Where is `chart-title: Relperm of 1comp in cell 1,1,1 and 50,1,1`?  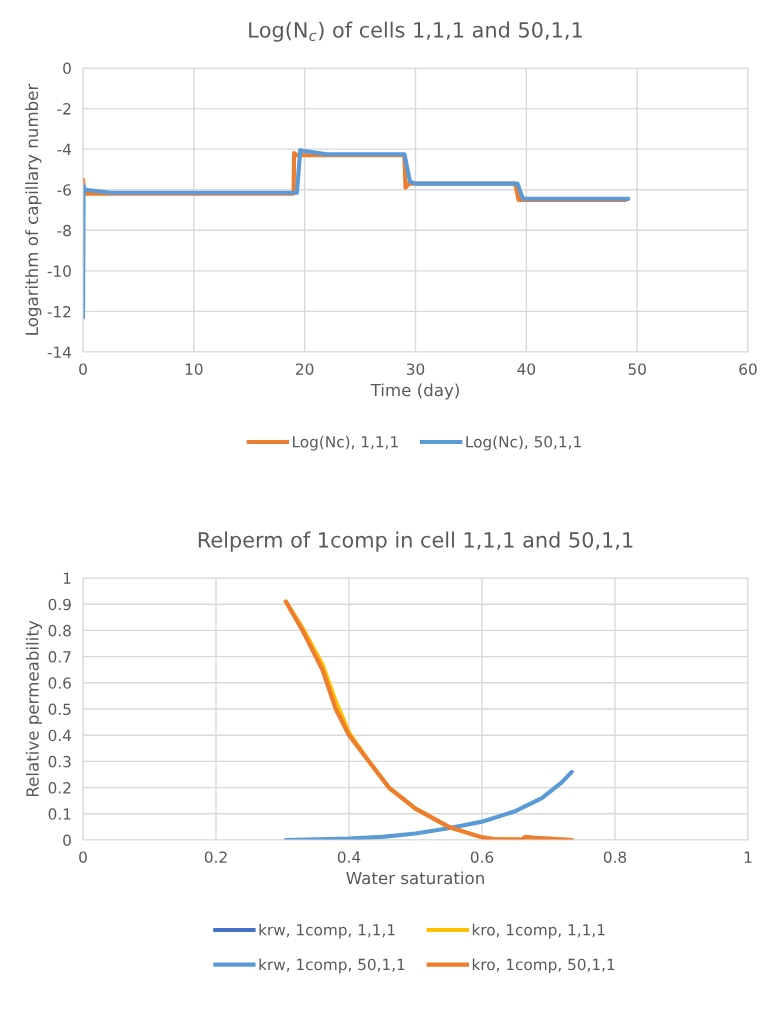
chart-title: Relperm of 1comp in cell 1,1,1 and 50,1,1 is located at coordinates (415, 541).